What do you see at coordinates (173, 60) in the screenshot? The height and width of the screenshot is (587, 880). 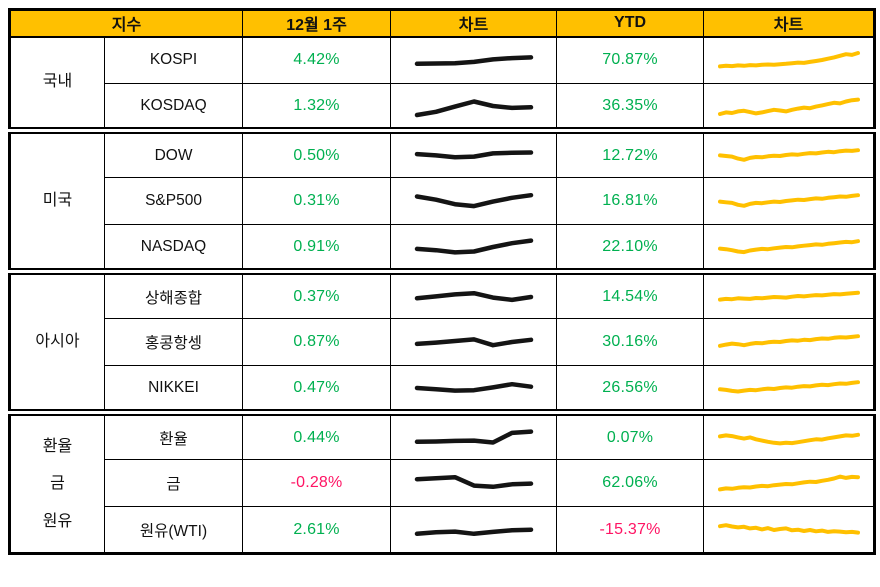 I see `index-name: KOSPI` at bounding box center [173, 60].